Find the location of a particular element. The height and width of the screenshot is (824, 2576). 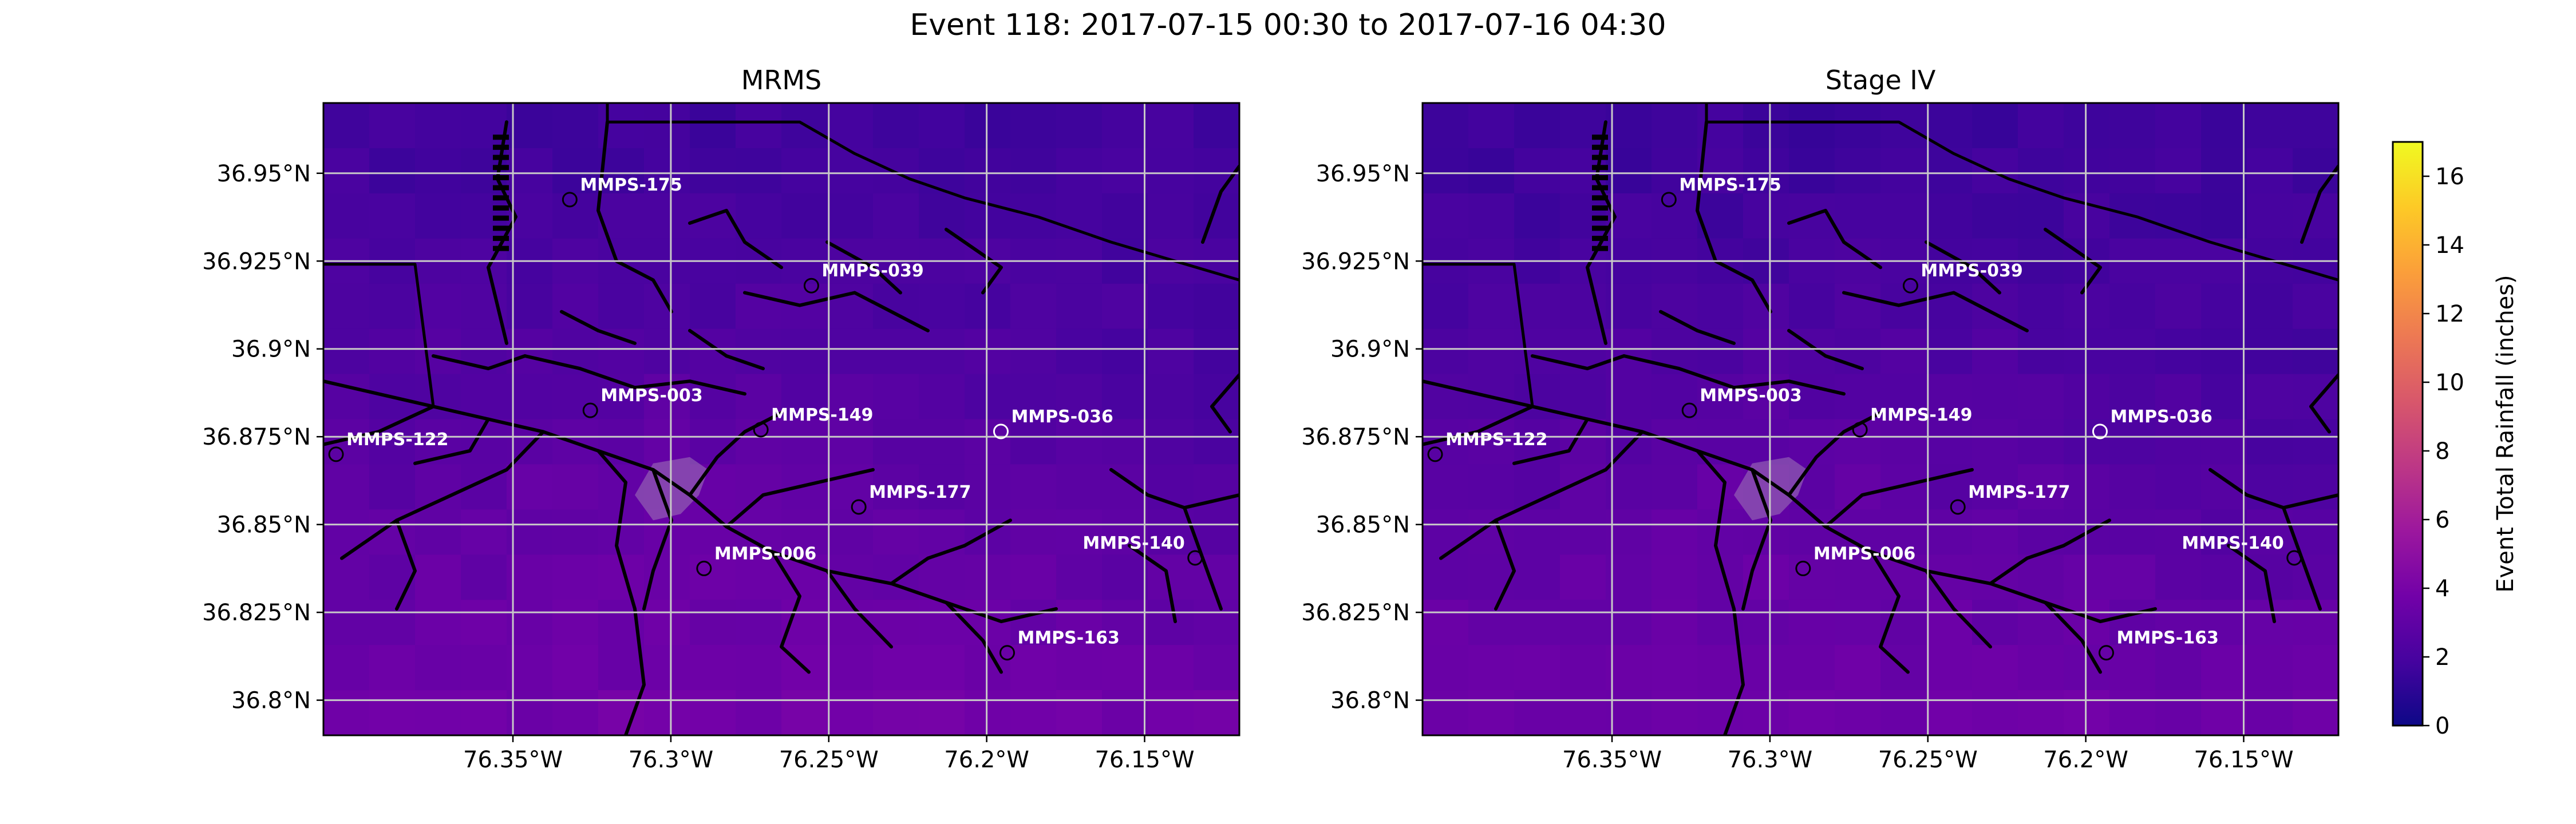

x-tick-label: 76.3°W is located at coordinates (671, 760).